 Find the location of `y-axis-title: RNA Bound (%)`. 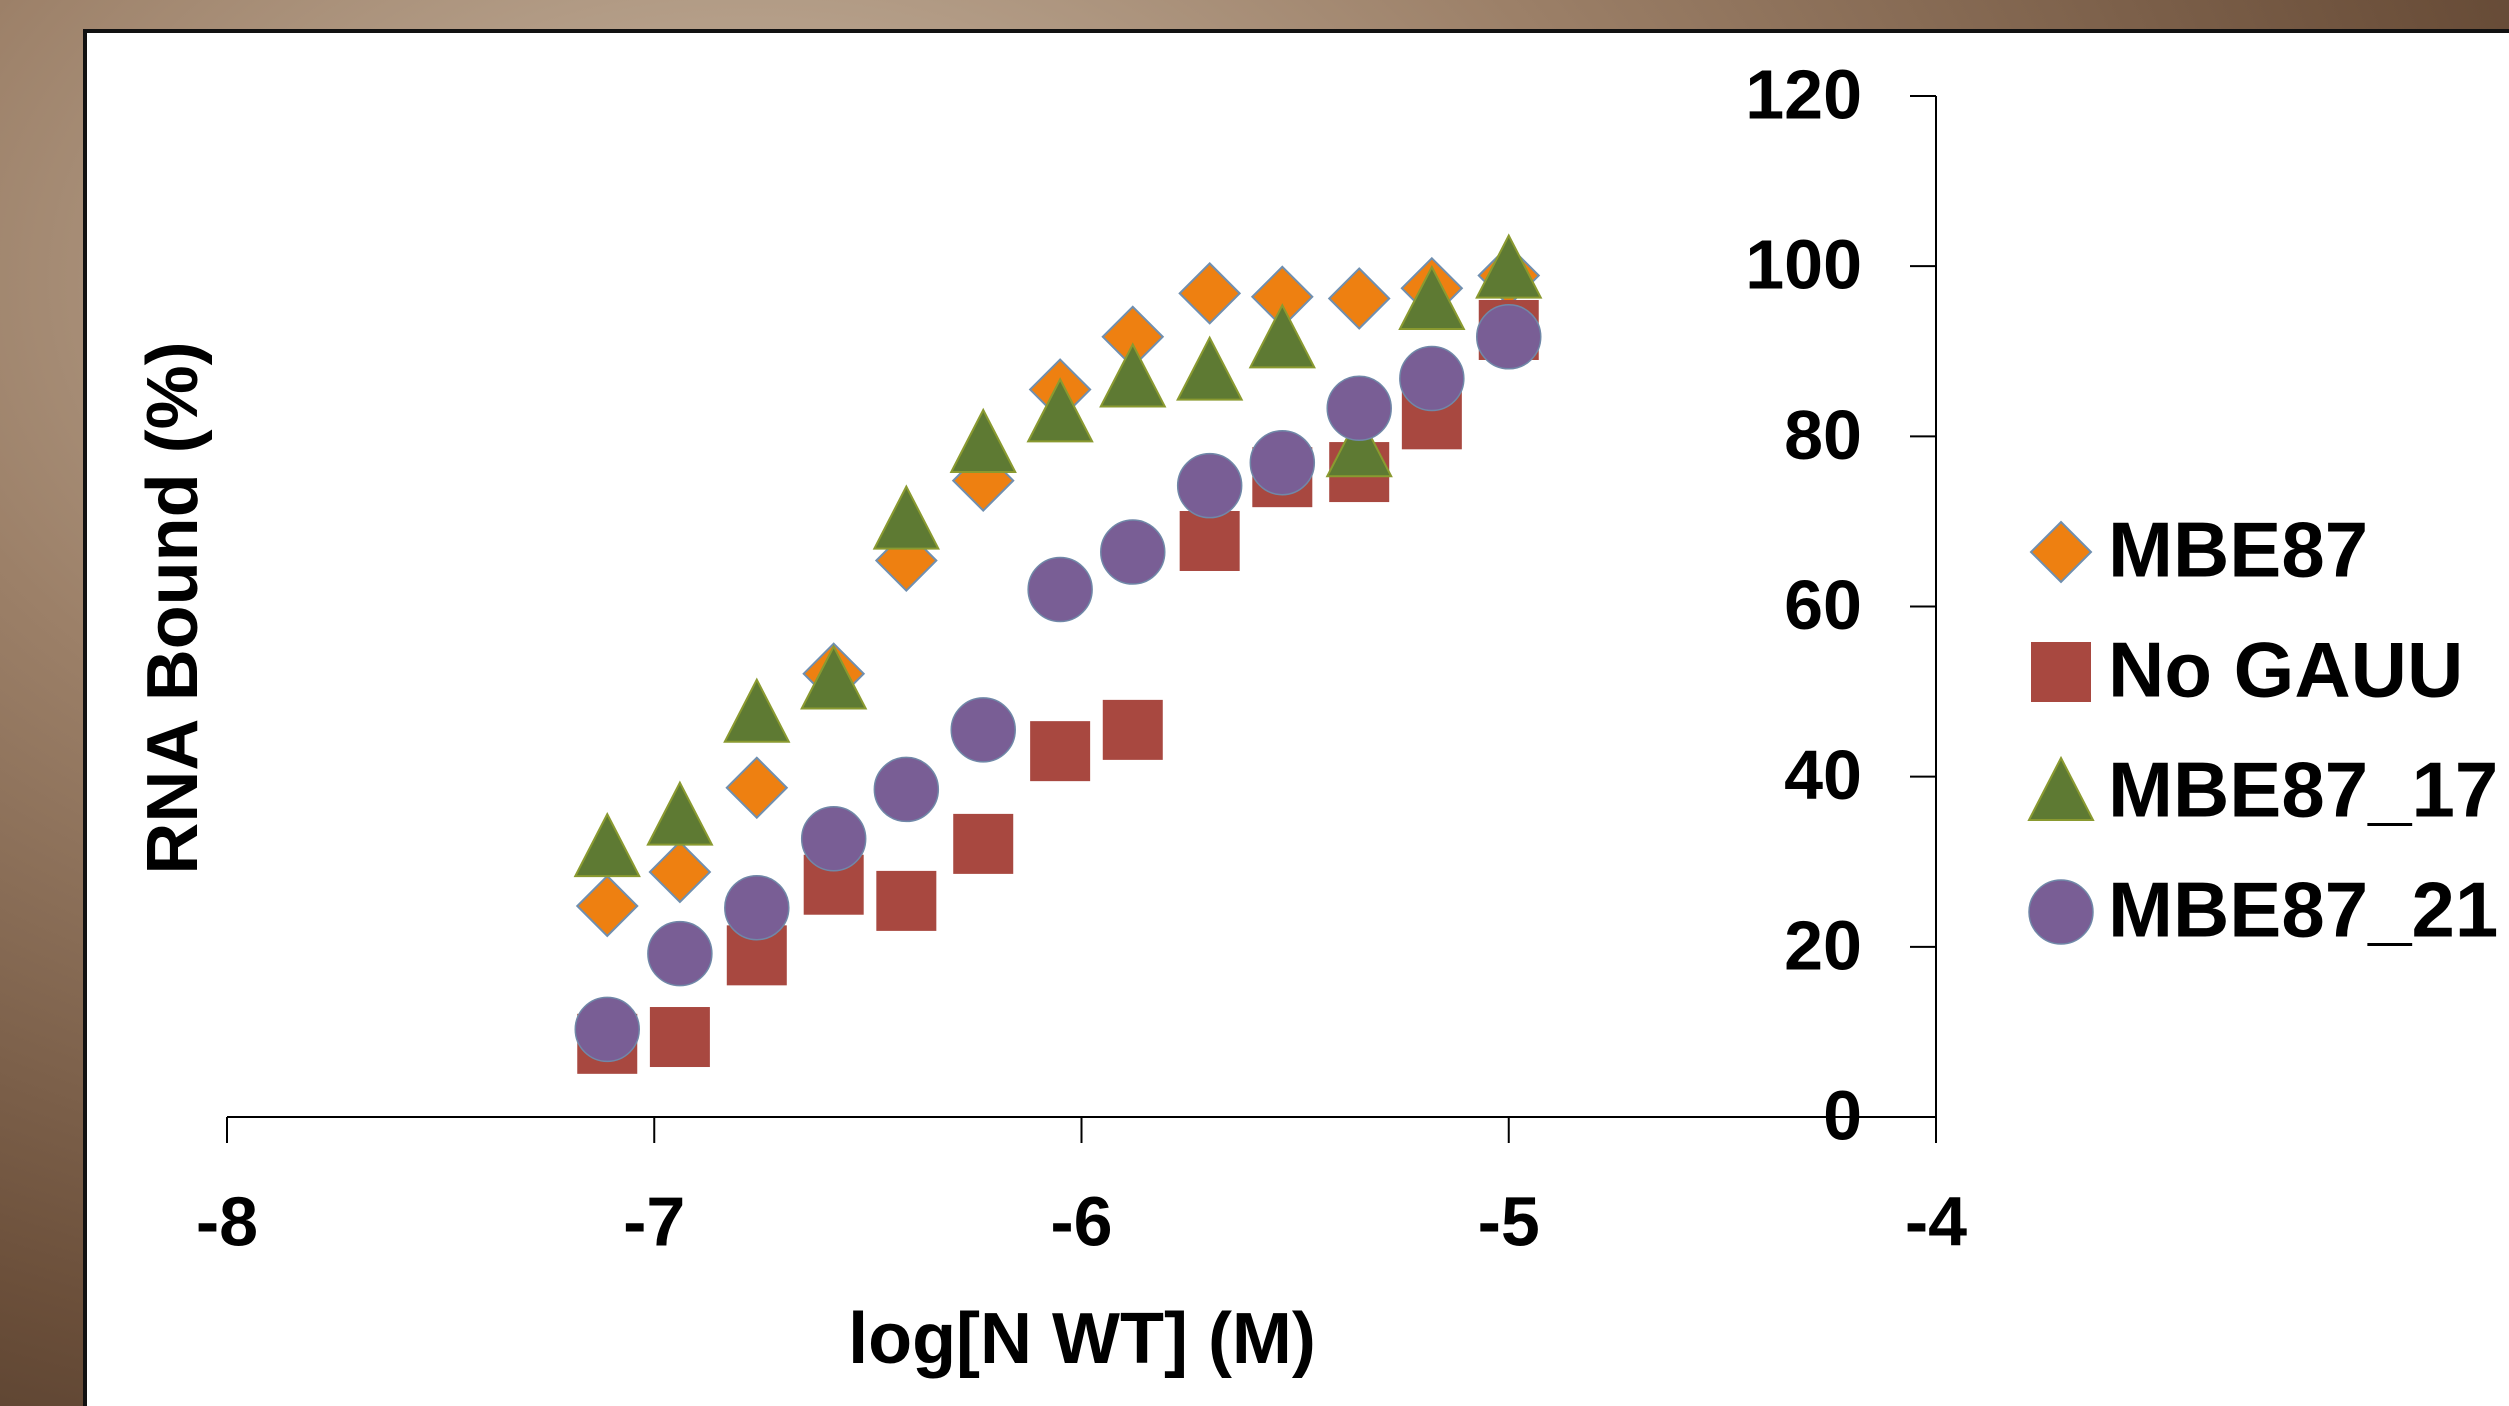

y-axis-title: RNA Bound (%) is located at coordinates (173, 607).